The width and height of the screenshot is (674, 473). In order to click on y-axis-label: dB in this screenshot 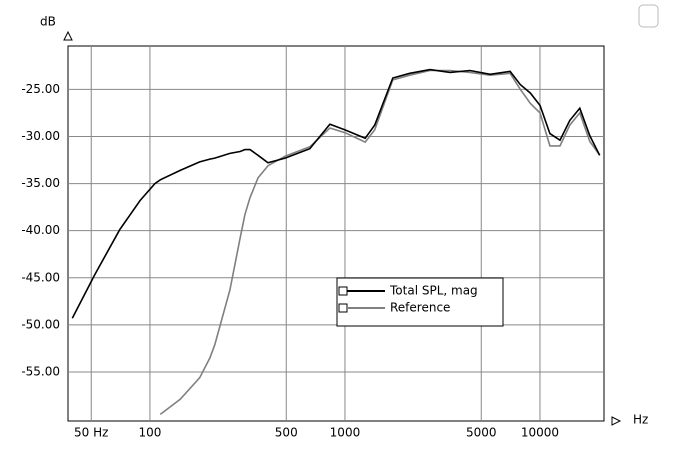, I will do `click(48, 22)`.